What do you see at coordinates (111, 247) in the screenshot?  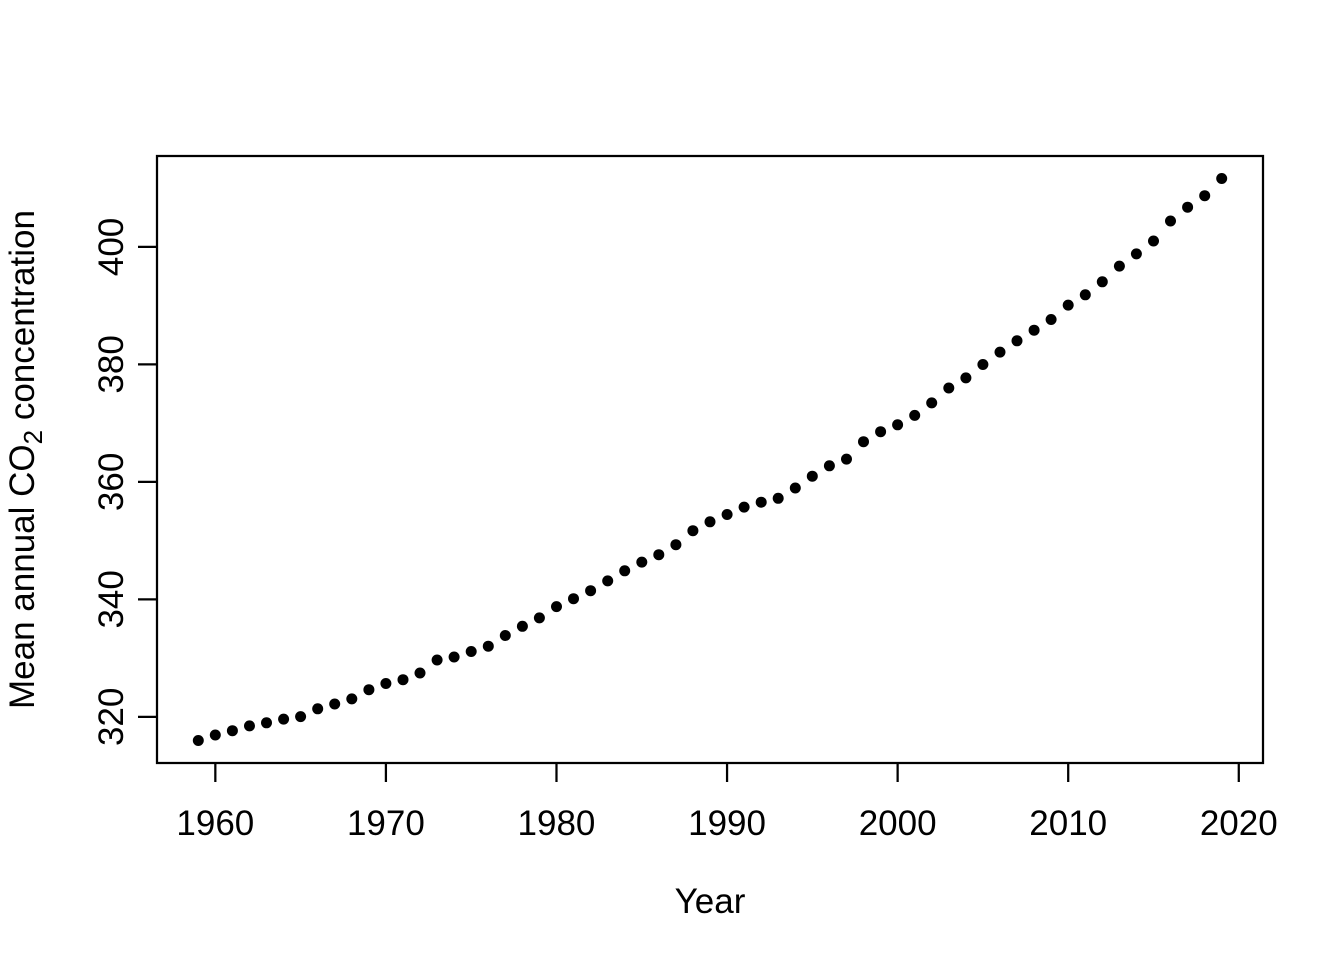 I see `y-axis-tick-label: 400` at bounding box center [111, 247].